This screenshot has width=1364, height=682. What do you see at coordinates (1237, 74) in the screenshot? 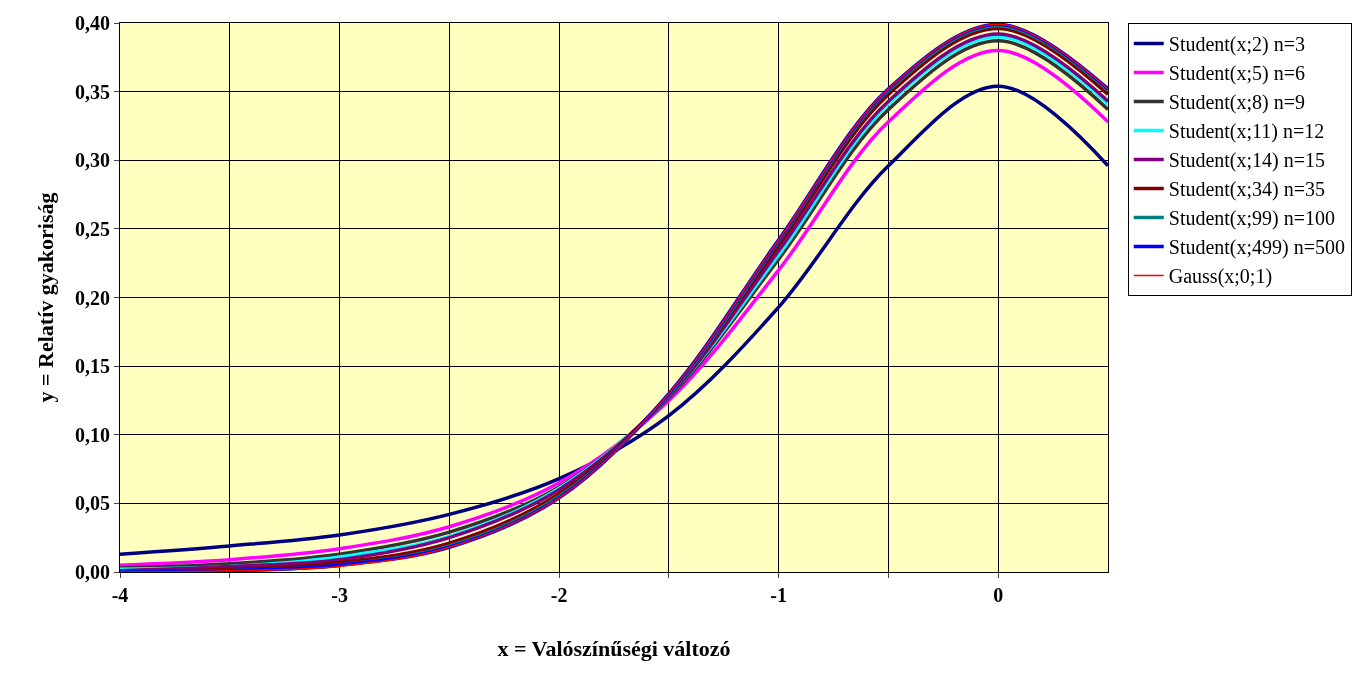
I see `legend-label: Student(x;5) n=6` at bounding box center [1237, 74].